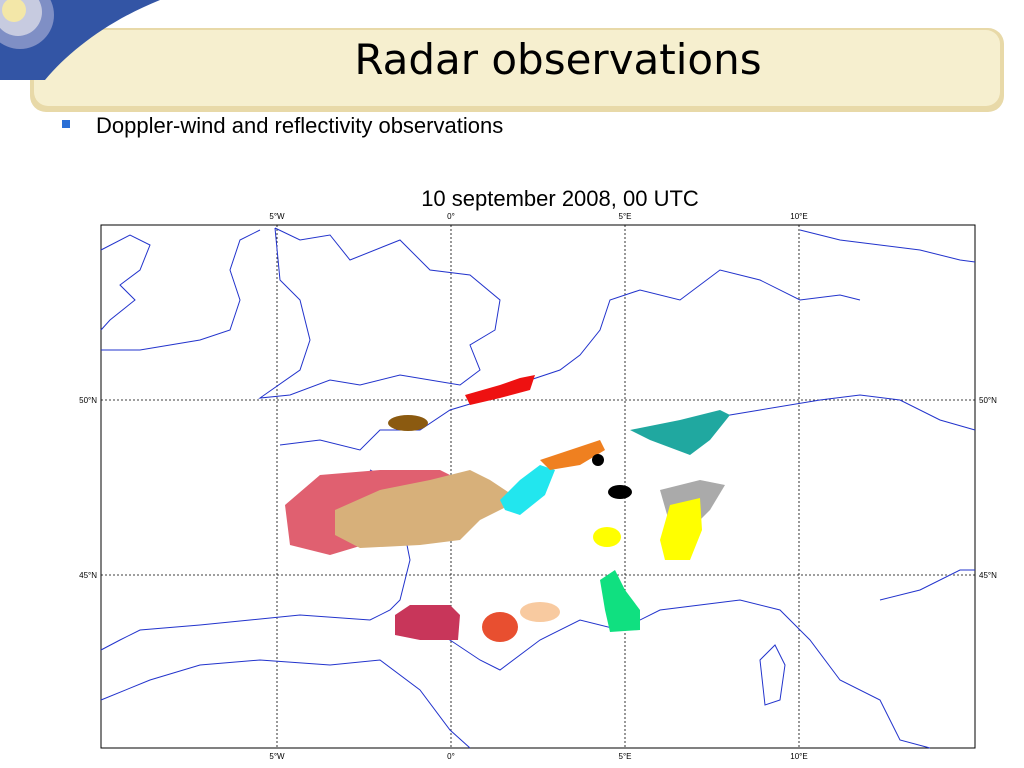 This screenshot has width=1024, height=768. What do you see at coordinates (560, 198) in the screenshot?
I see `map-title: 10 september 2008, 00 UTC` at bounding box center [560, 198].